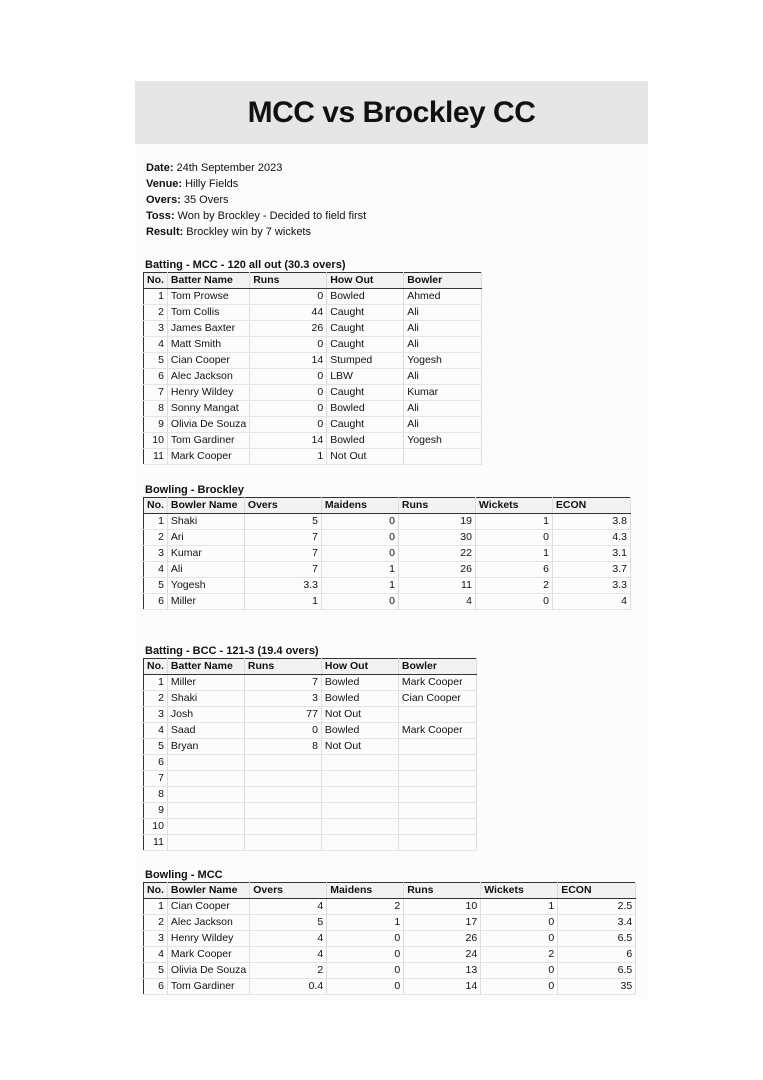  What do you see at coordinates (597, 970) in the screenshot?
I see `cell: 6.5` at bounding box center [597, 970].